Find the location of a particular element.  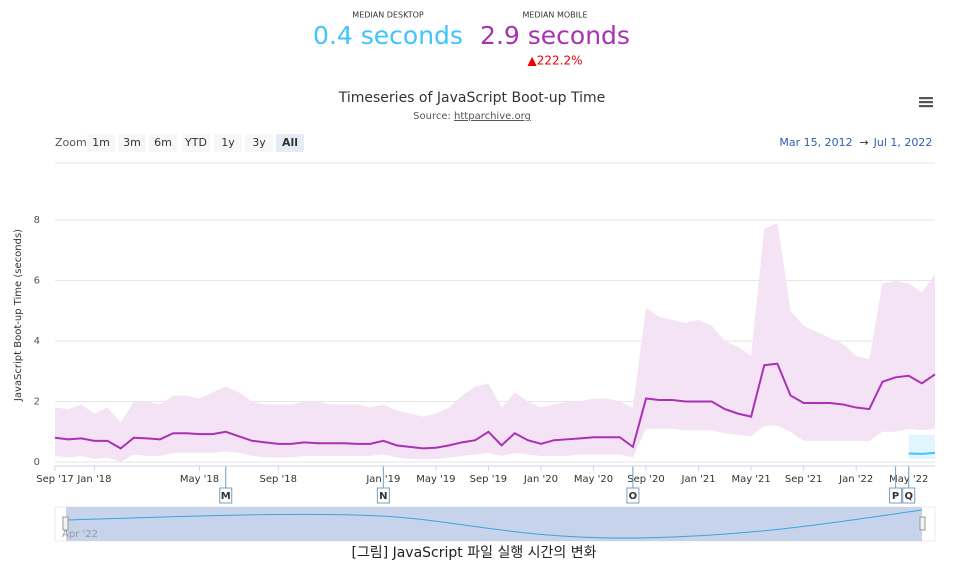

caption: [그림] JavaScript 파일 실행 시간의 변화 is located at coordinates (473, 553).